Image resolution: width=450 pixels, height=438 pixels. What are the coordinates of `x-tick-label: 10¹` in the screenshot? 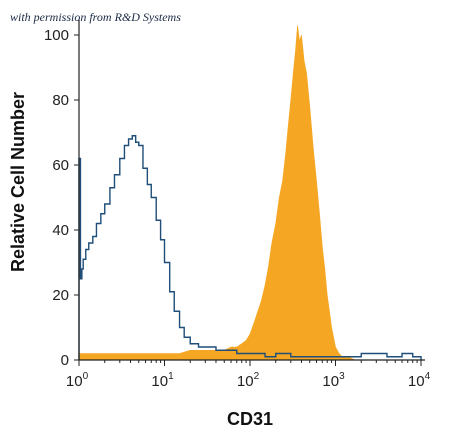 It's located at (162, 380).